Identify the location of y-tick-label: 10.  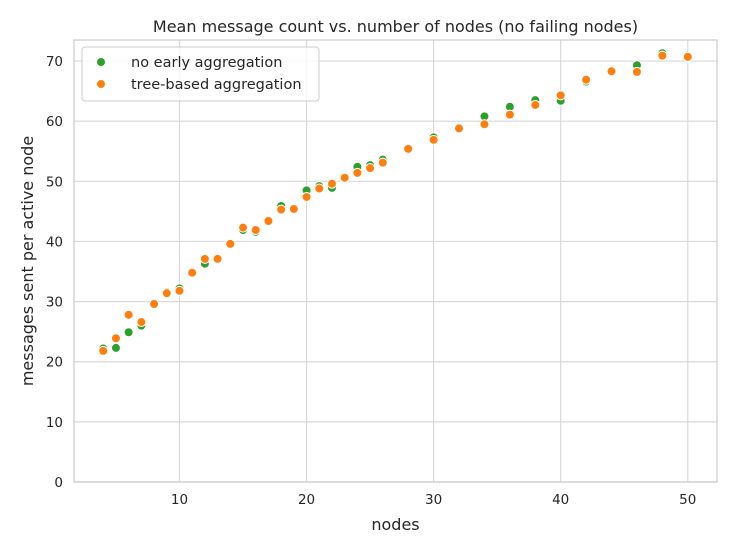
(54, 423).